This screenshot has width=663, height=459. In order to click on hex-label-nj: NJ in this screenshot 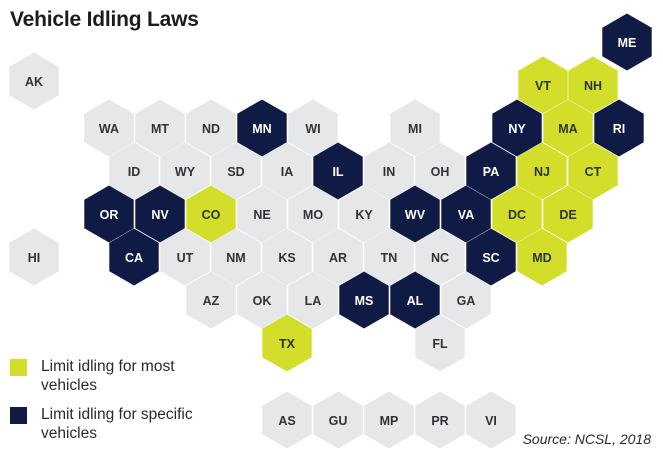, I will do `click(542, 172)`.